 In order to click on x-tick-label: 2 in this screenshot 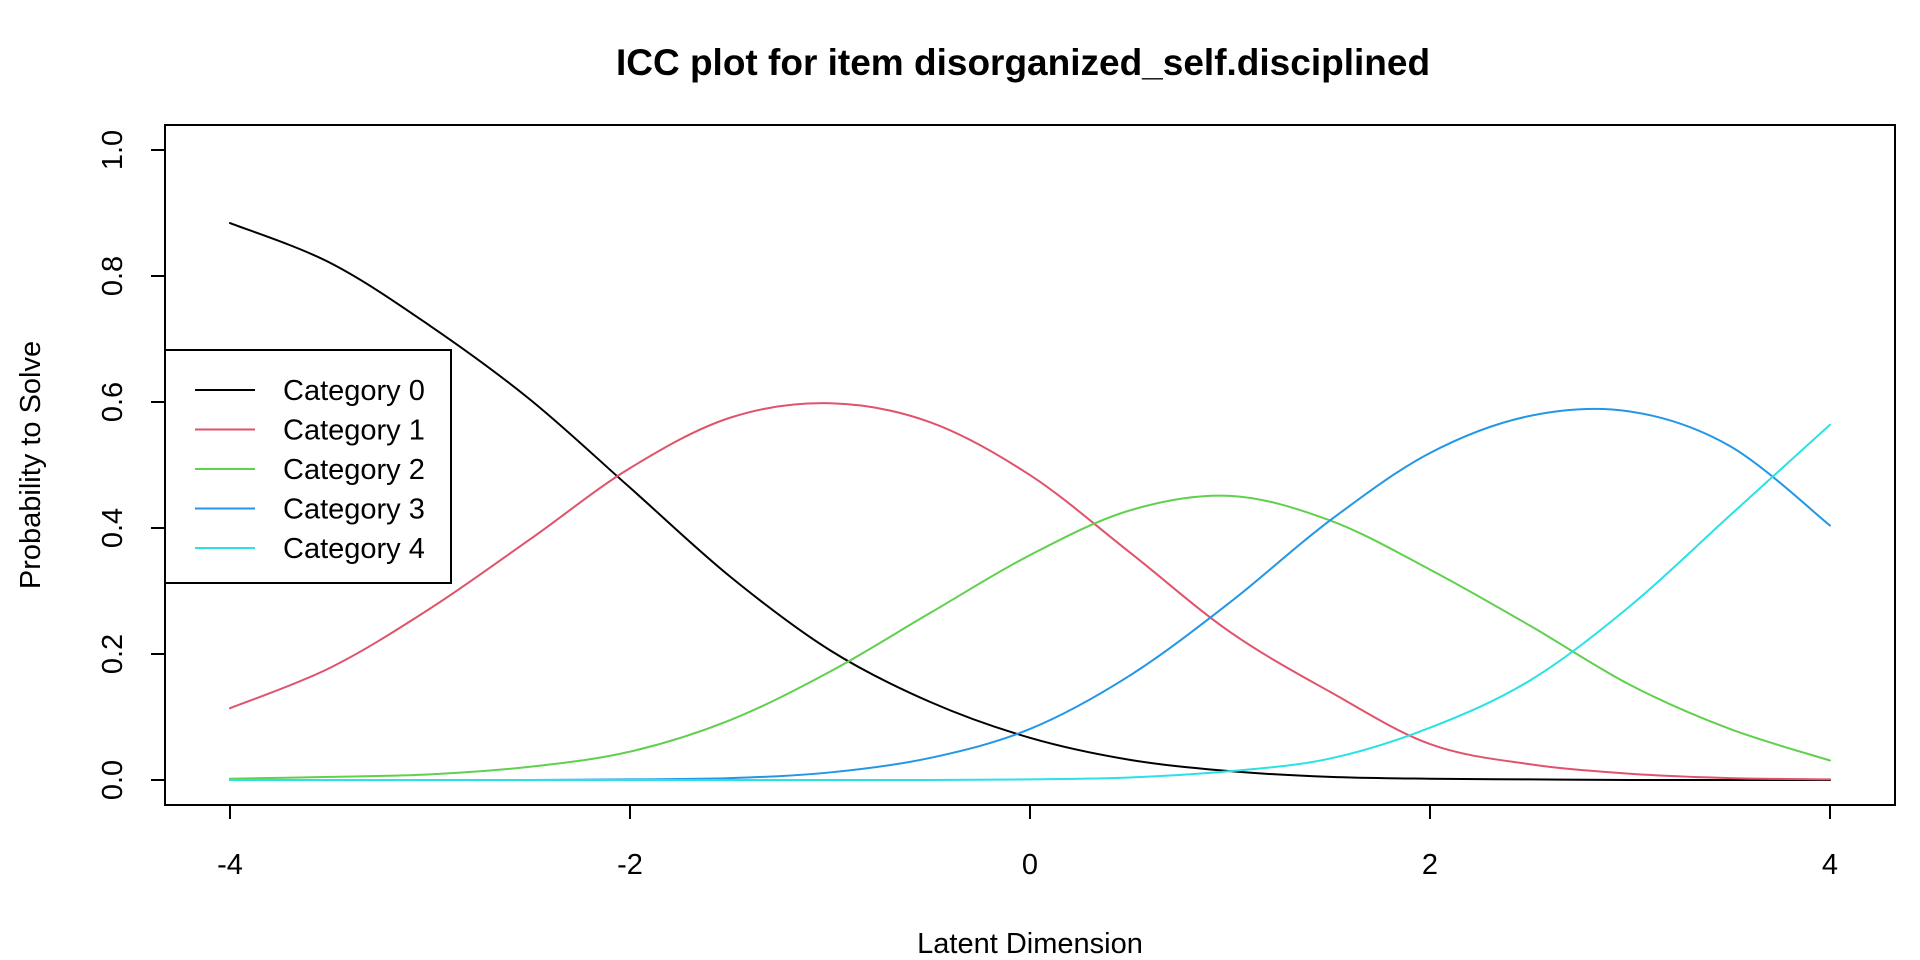, I will do `click(1430, 865)`.